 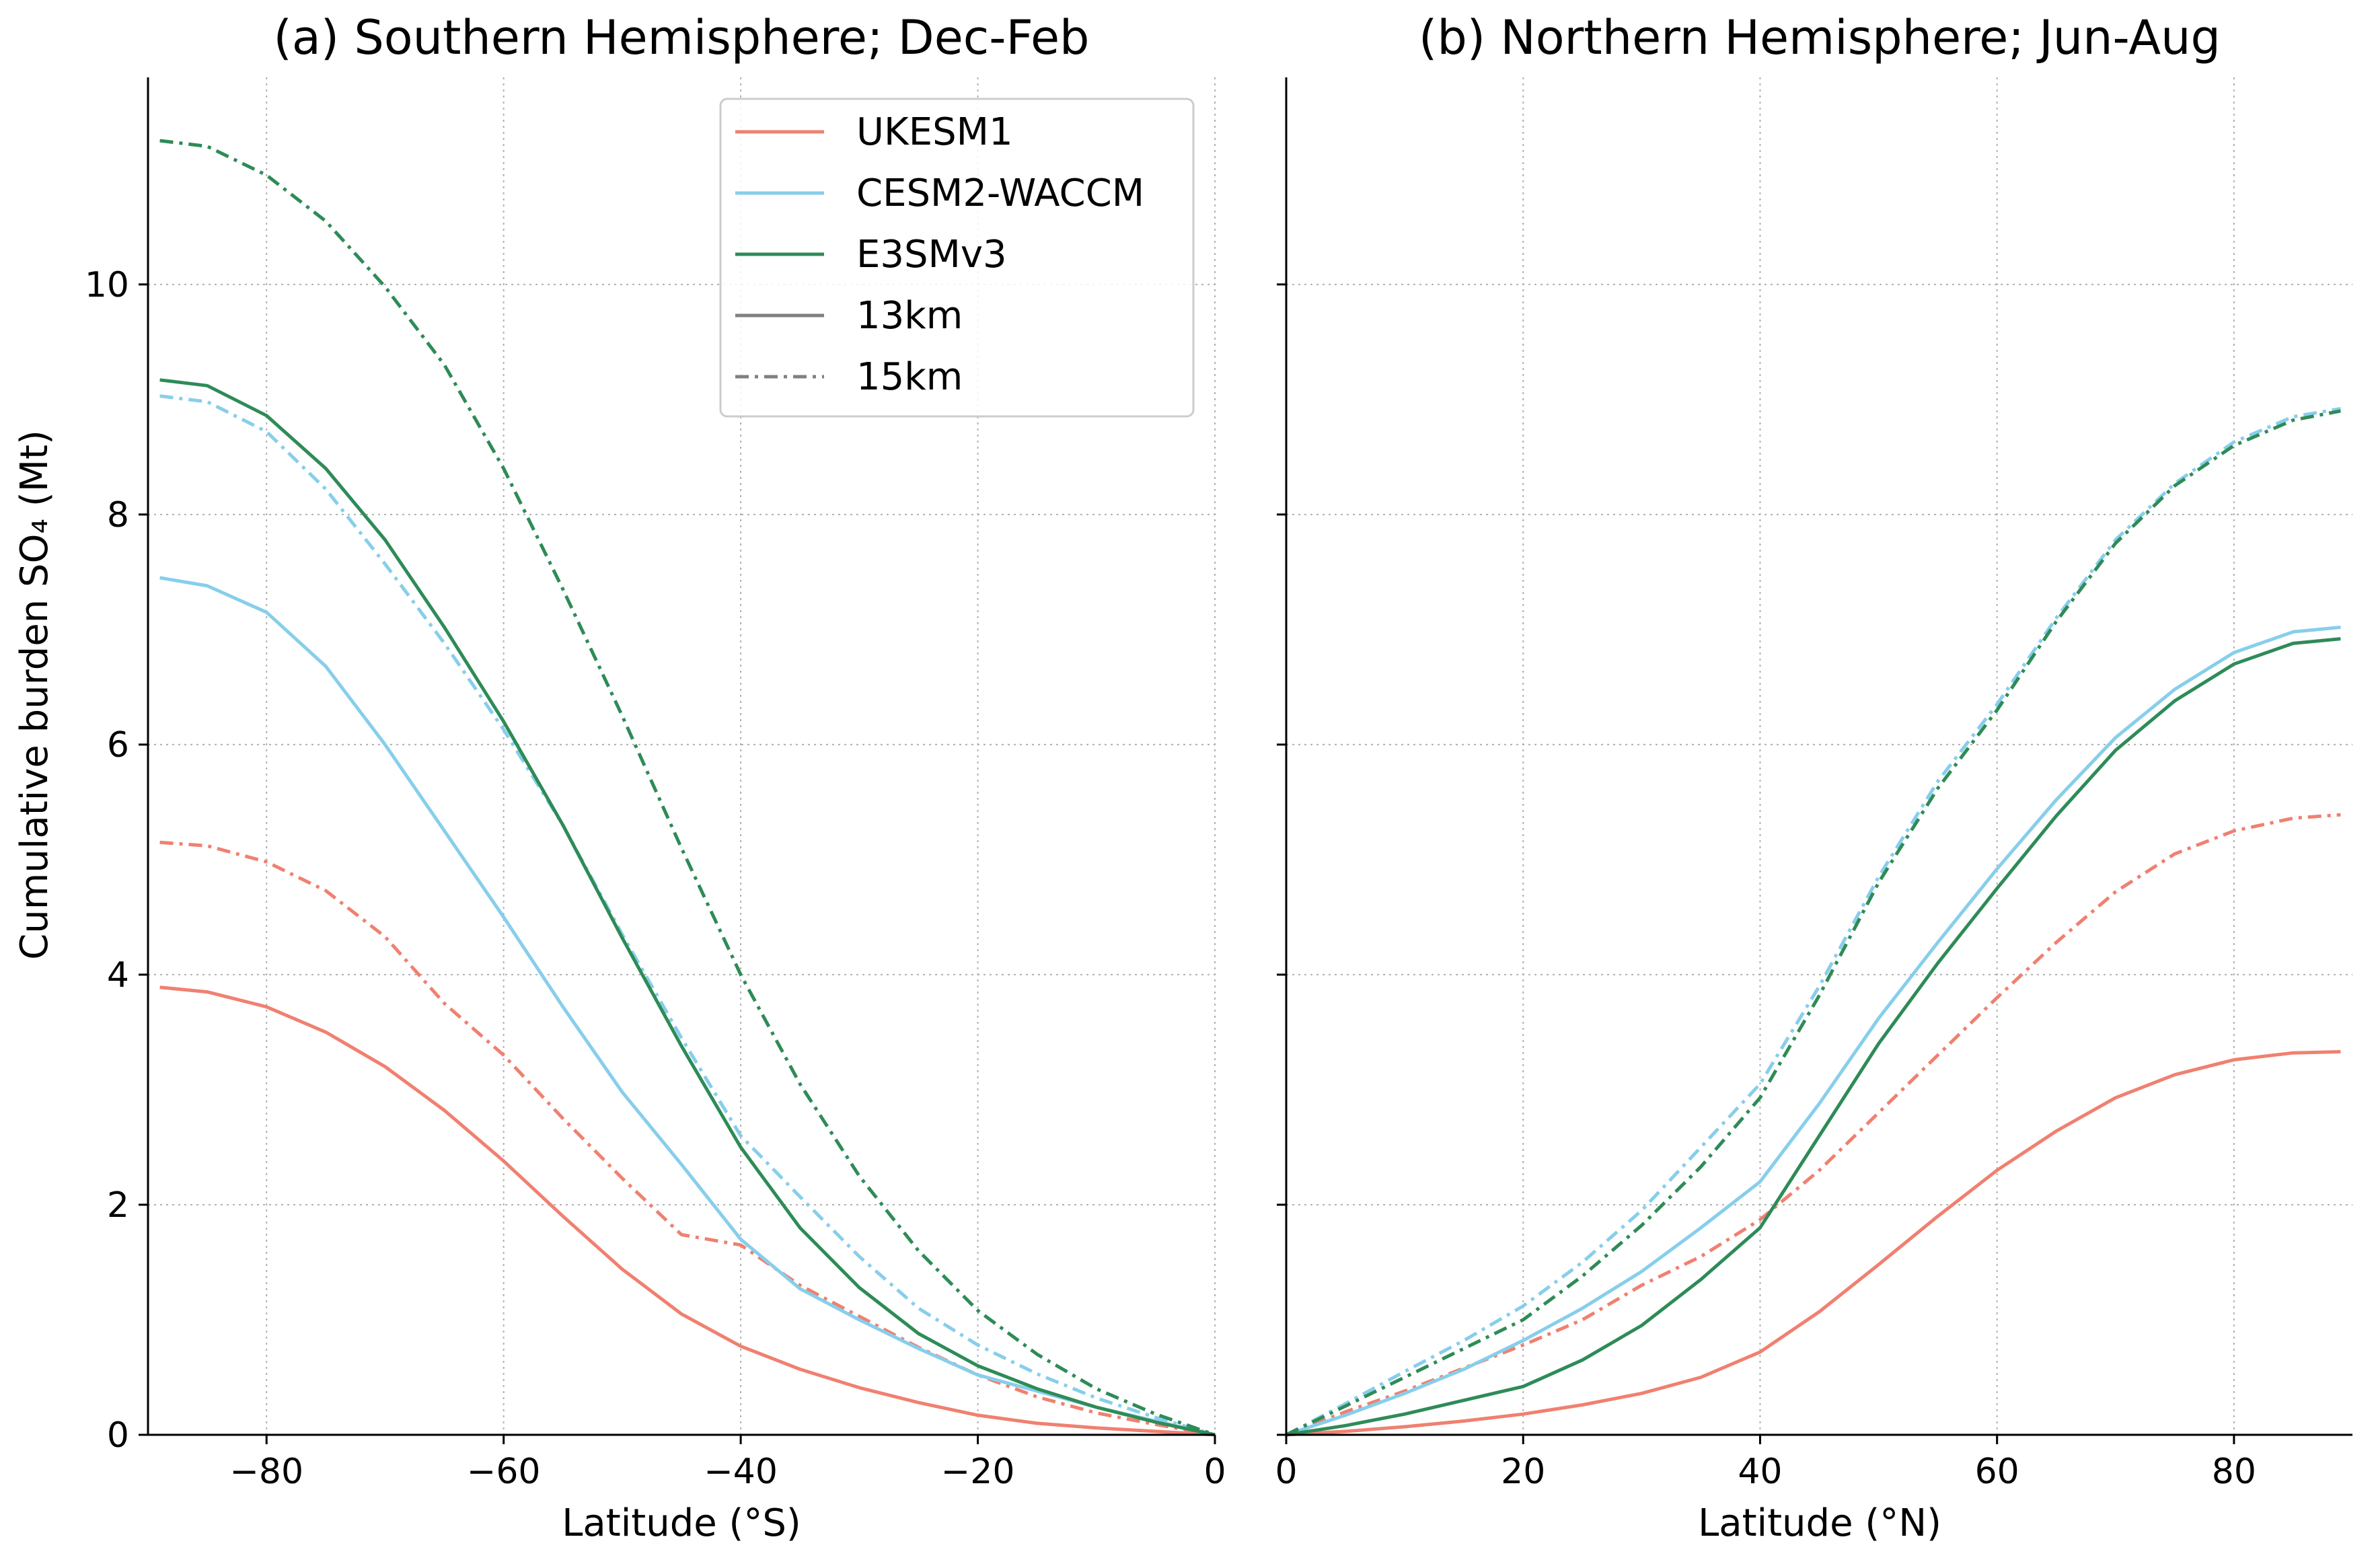 What do you see at coordinates (118, 745) in the screenshot?
I see `y-tick-label: 6` at bounding box center [118, 745].